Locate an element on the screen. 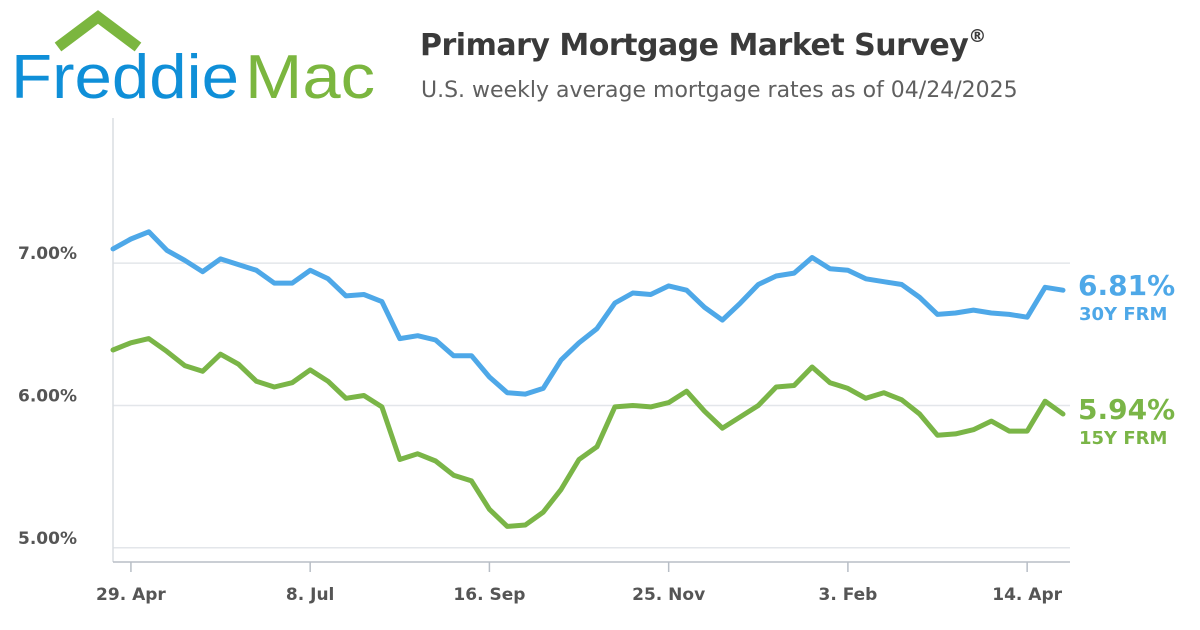 The width and height of the screenshot is (1200, 630). y-tick-label: 7.00% is located at coordinates (47, 254).